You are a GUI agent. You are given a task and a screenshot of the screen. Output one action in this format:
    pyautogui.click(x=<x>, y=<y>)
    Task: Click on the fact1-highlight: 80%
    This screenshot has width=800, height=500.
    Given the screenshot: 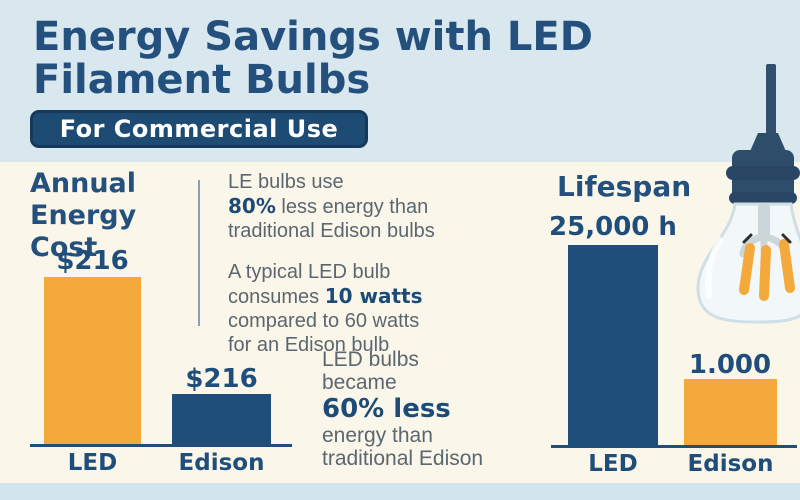 What is the action you would take?
    pyautogui.click(x=252, y=206)
    